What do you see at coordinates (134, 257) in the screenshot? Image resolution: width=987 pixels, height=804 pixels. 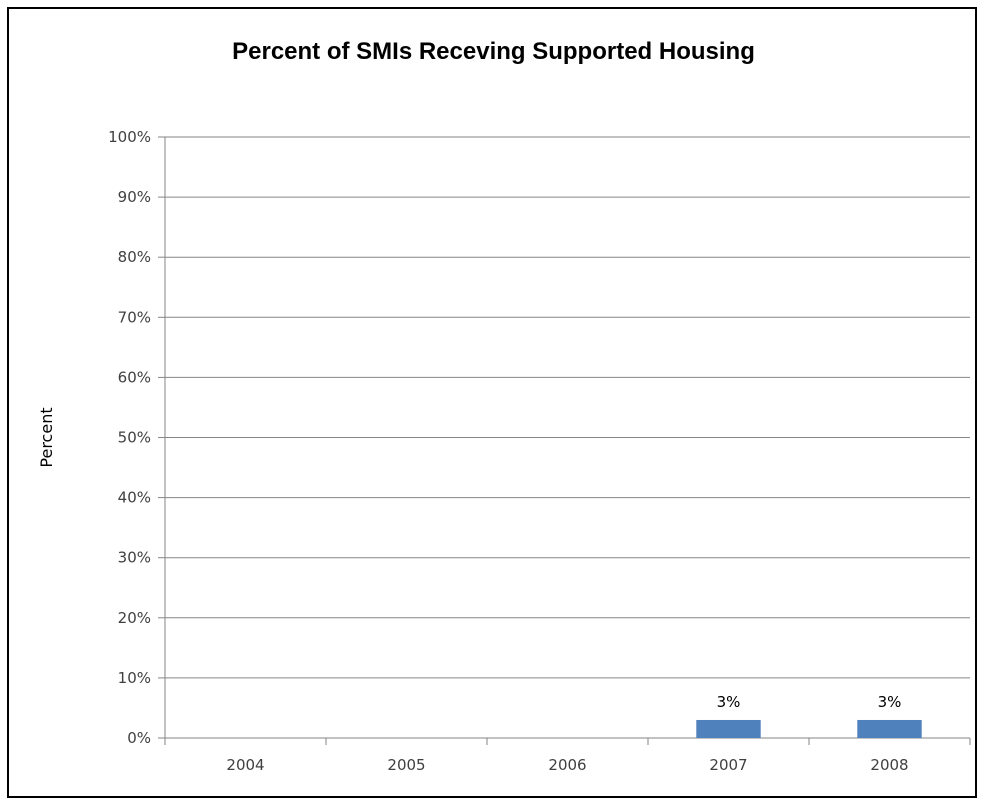 I see `y-tick-label: 80%` at bounding box center [134, 257].